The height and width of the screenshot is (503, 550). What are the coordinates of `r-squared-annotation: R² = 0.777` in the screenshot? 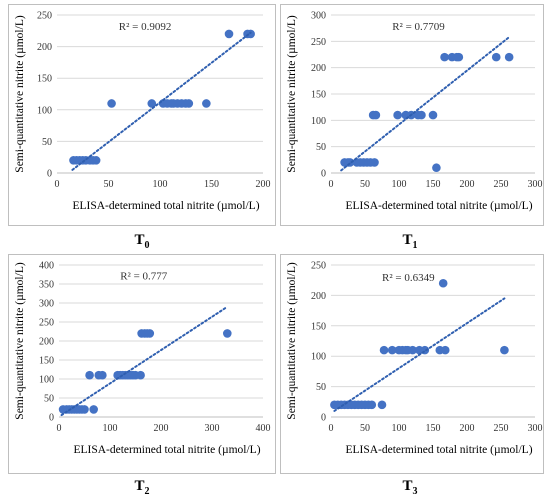 It's located at (144, 277).